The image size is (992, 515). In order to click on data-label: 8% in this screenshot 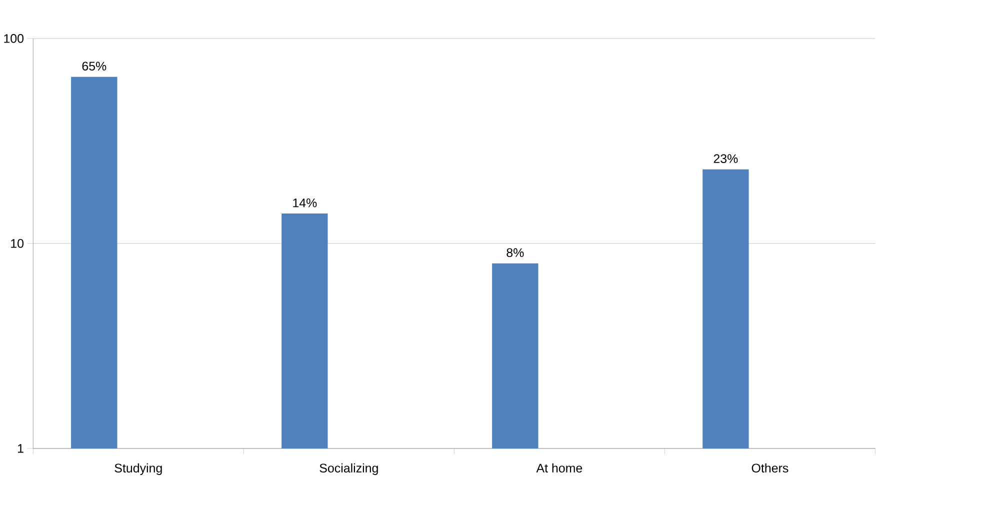, I will do `click(515, 253)`.